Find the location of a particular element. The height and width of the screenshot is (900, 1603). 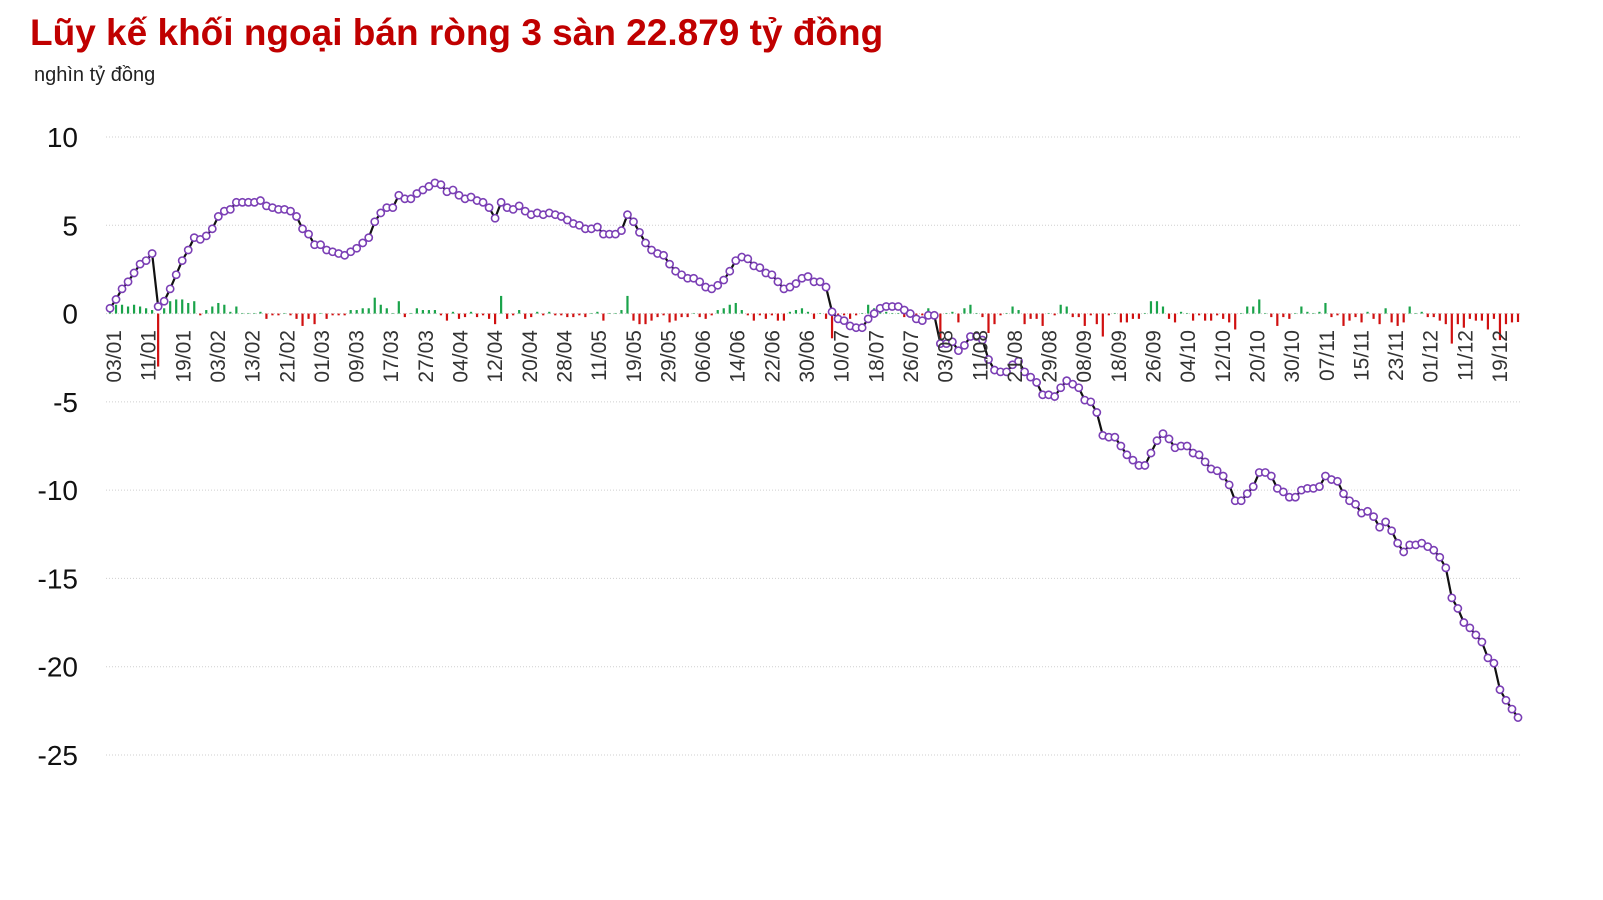

x-tick-label: 30/10 is located at coordinates (1292, 356).